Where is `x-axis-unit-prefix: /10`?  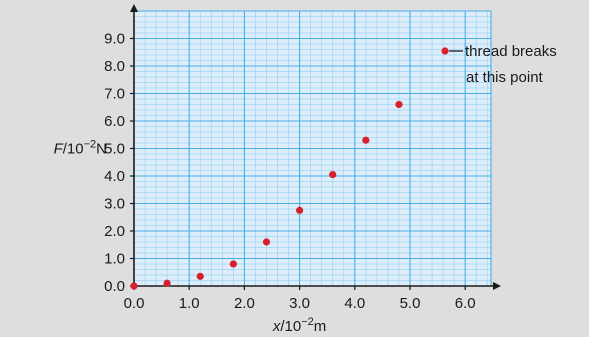
x-axis-unit-prefix: /10 is located at coordinates (290, 326).